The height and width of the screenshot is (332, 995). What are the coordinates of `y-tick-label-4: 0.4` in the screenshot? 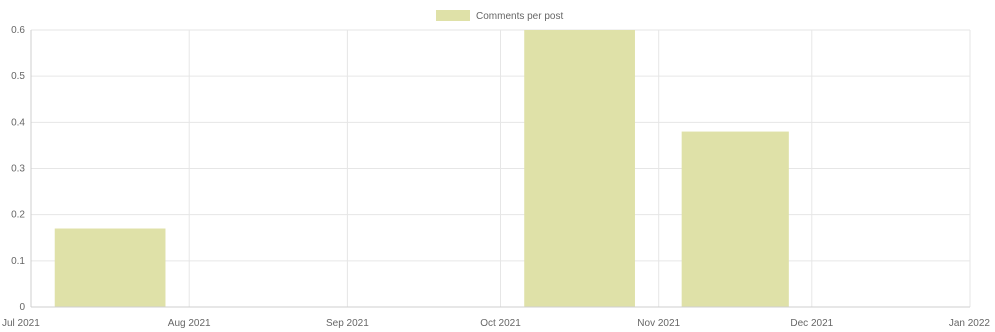 It's located at (18, 122).